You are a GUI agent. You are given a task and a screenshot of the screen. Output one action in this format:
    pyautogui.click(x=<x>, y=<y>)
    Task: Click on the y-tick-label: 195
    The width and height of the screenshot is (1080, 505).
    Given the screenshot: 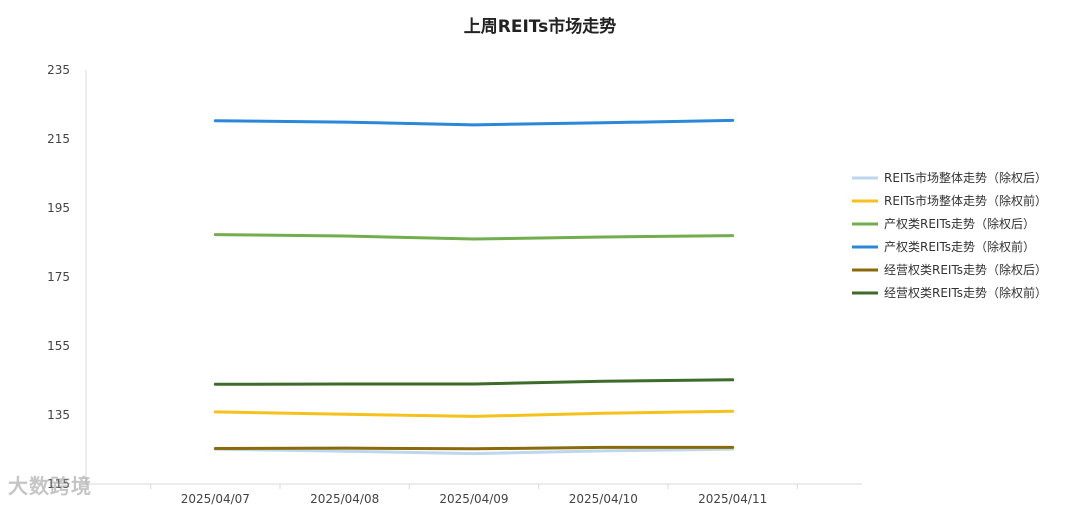 What is the action you would take?
    pyautogui.click(x=58, y=208)
    